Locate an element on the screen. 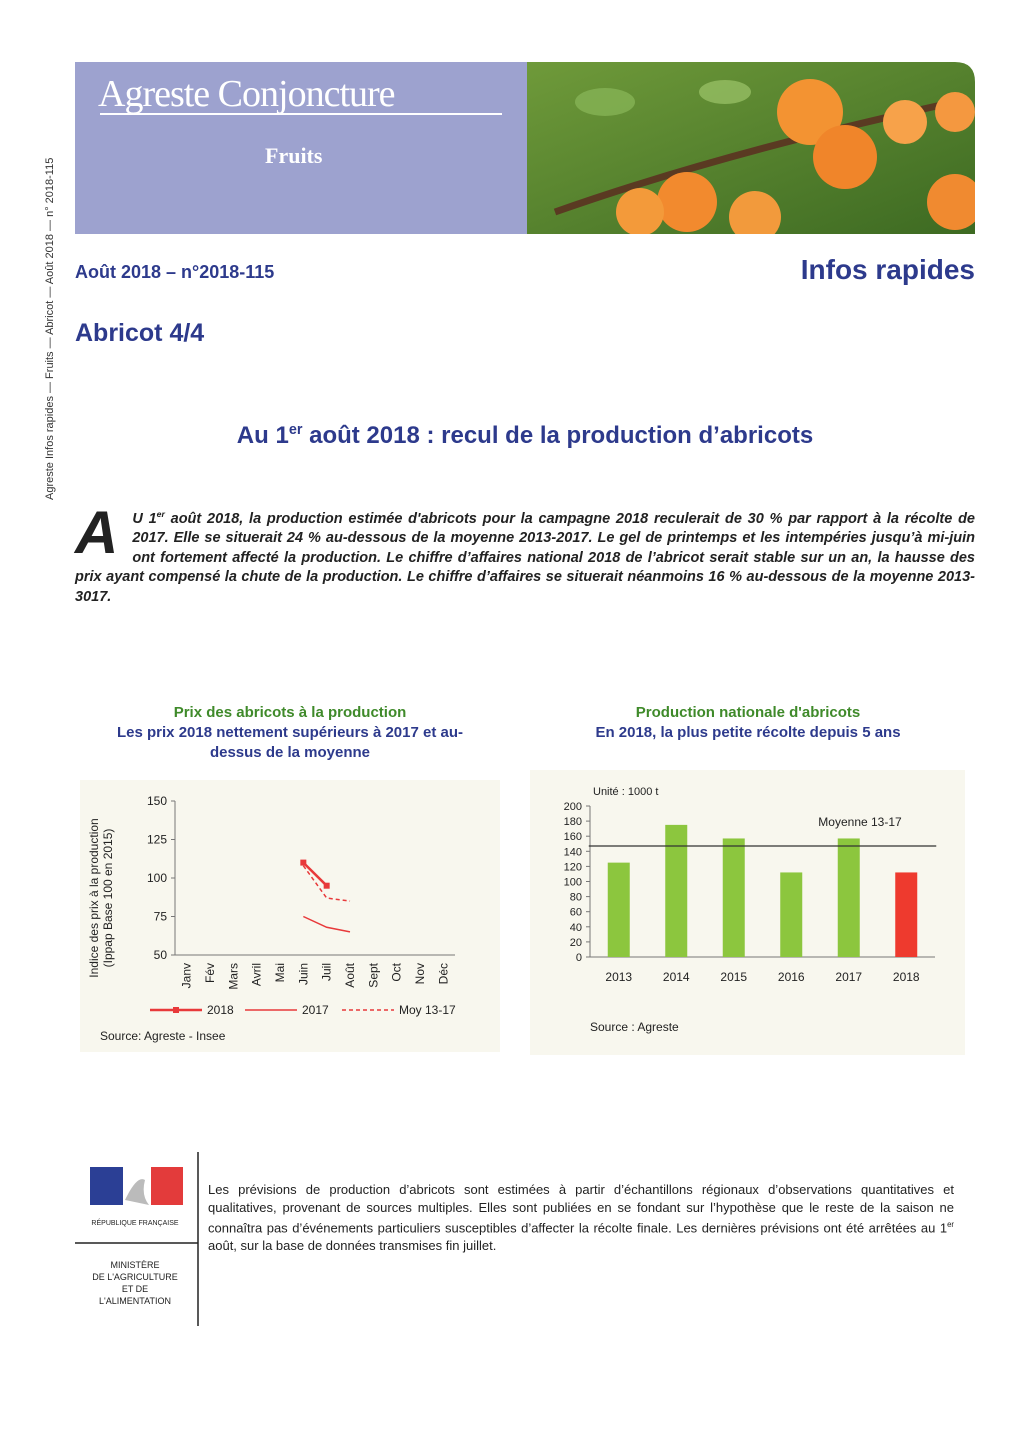 Image resolution: width=1024 pixels, height=1450 pixels. apricots is located at coordinates (764, 156).